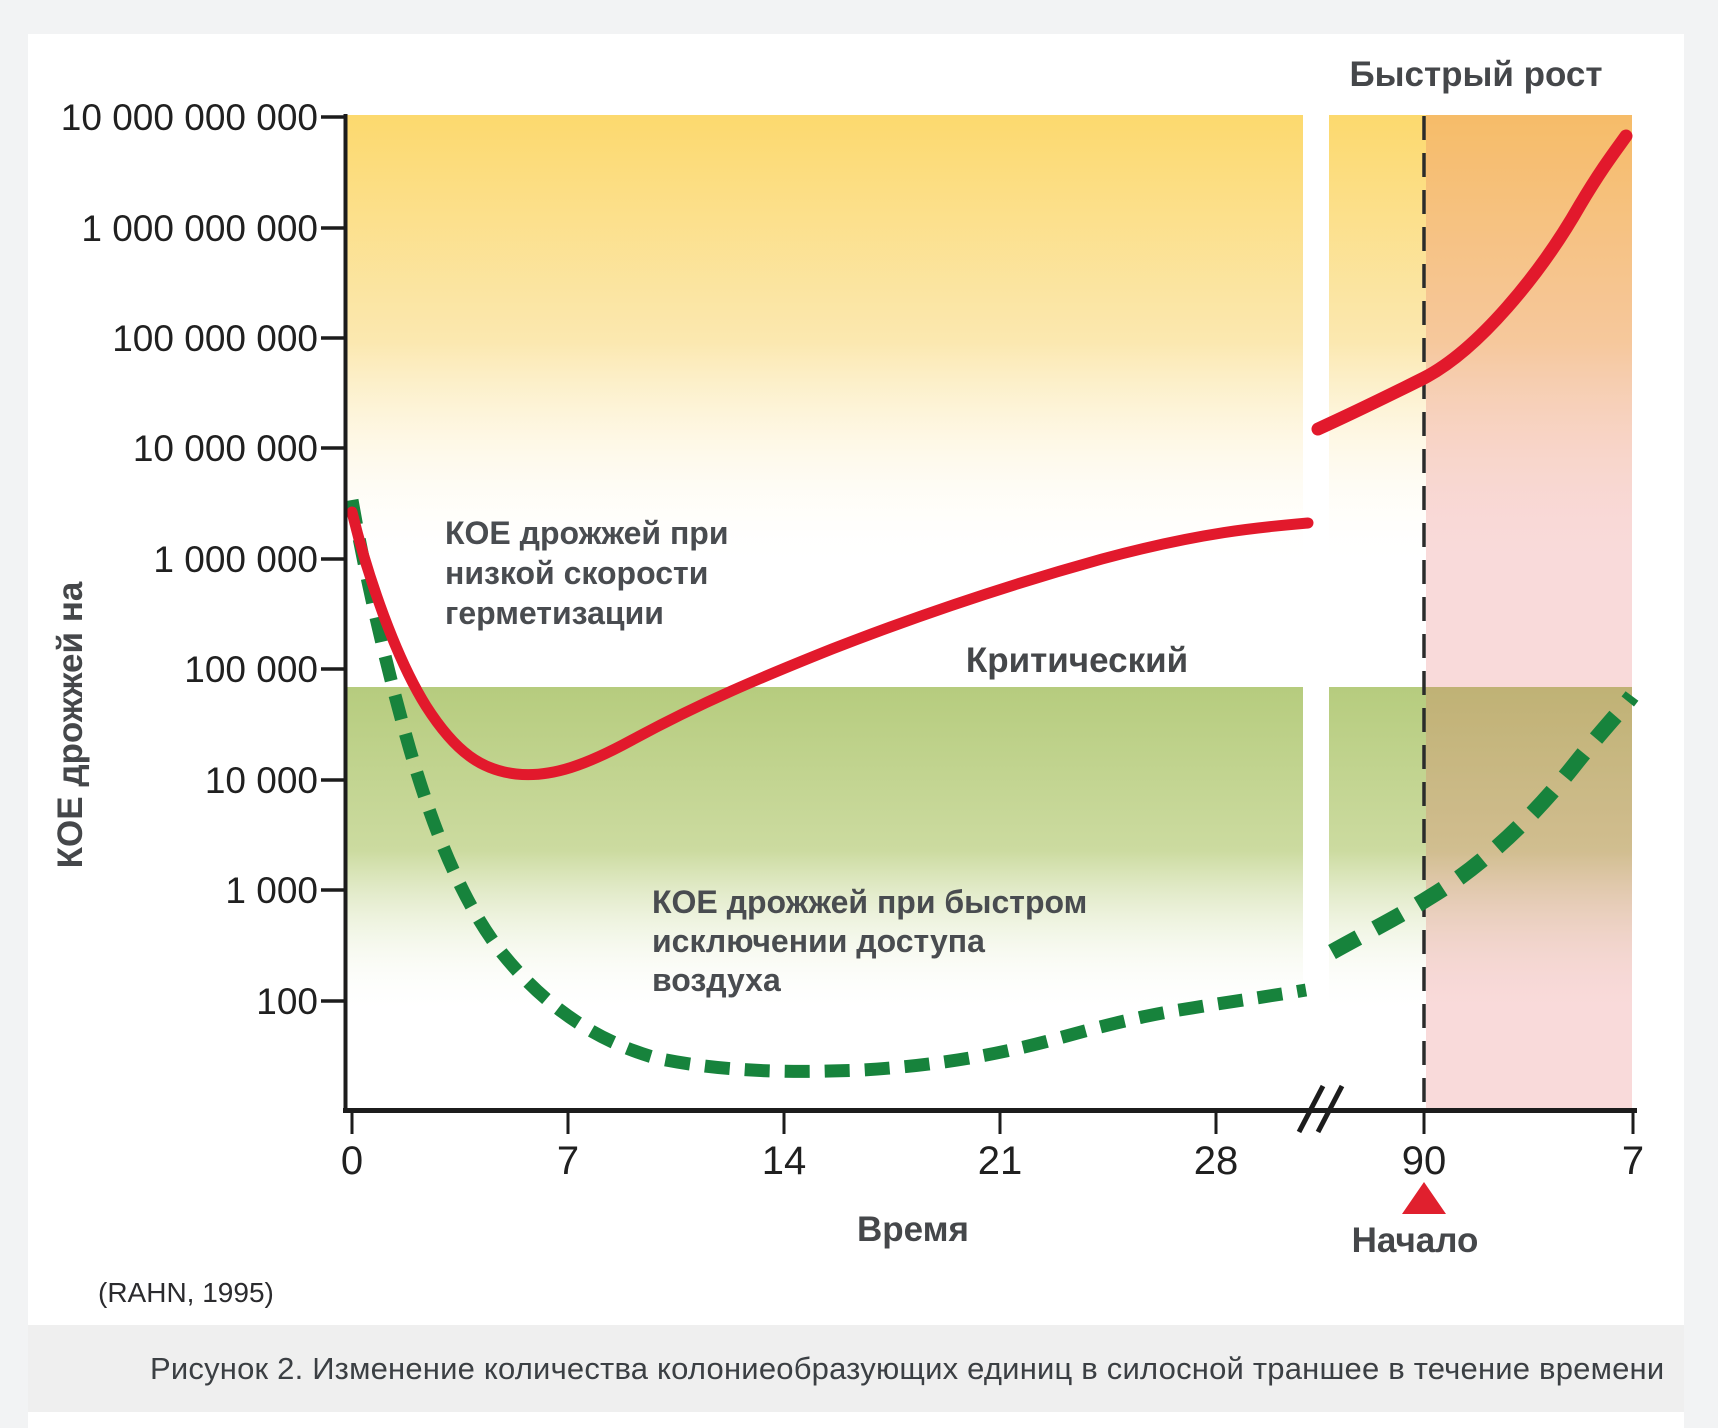 This screenshot has height=1428, width=1718. I want to click on y-tick-label: 1 000 000 000, so click(199, 228).